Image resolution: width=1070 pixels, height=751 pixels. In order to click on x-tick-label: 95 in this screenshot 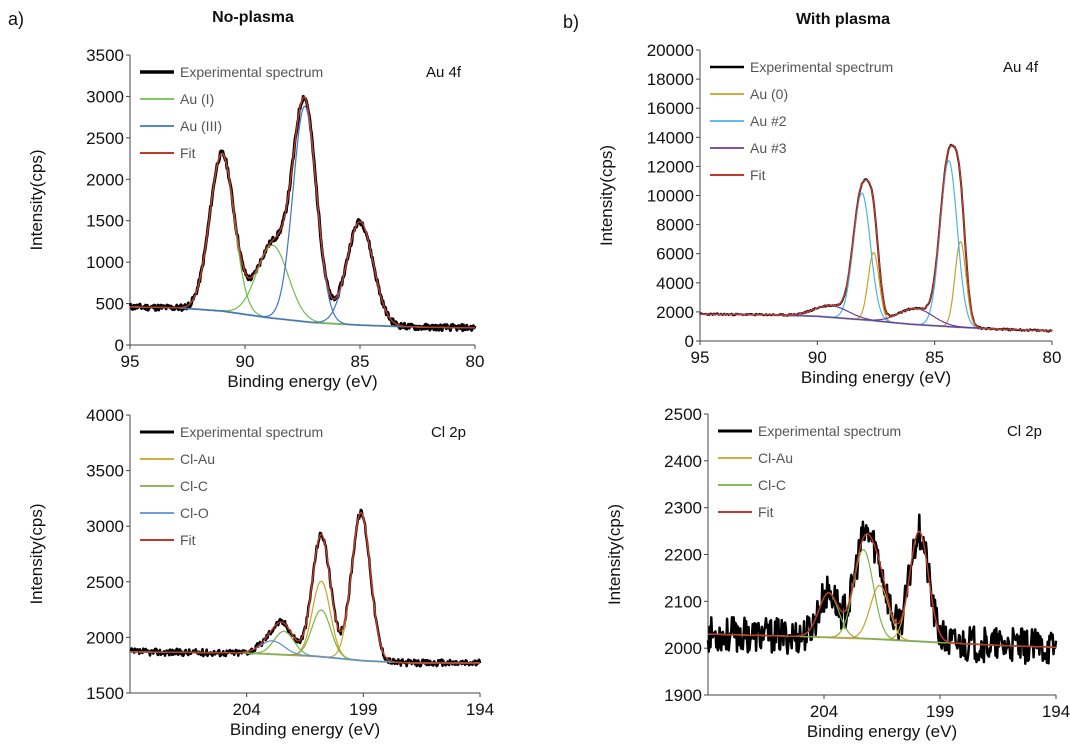, I will do `click(130, 361)`.